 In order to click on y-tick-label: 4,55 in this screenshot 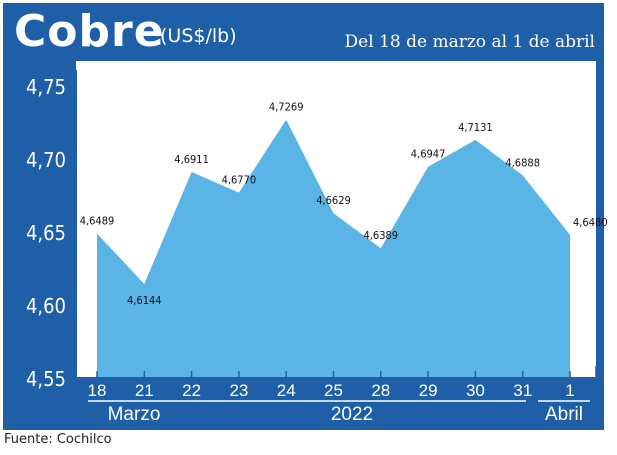, I will do `click(46, 379)`.